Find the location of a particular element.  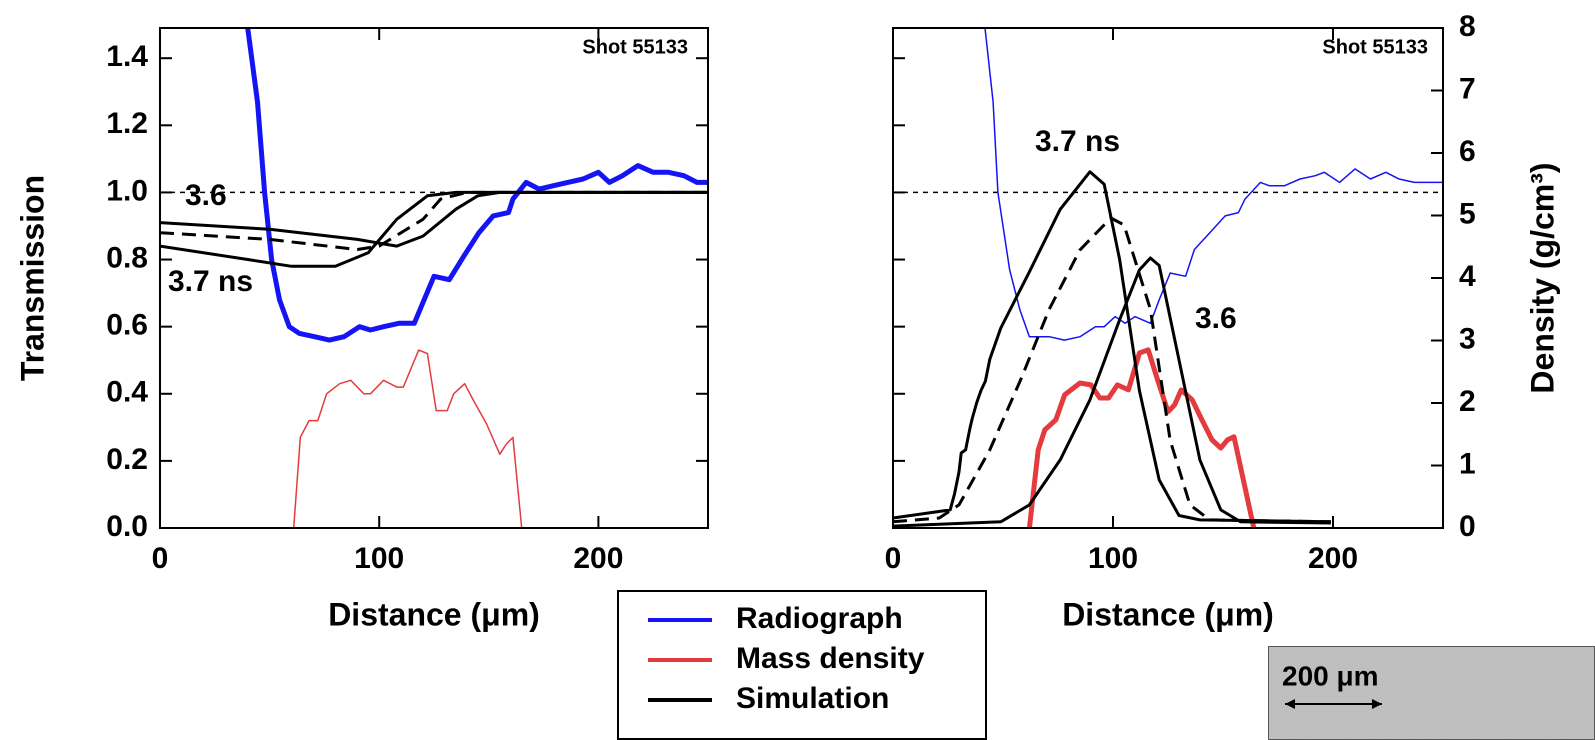

legend-label: Radiograph is located at coordinates (819, 618).